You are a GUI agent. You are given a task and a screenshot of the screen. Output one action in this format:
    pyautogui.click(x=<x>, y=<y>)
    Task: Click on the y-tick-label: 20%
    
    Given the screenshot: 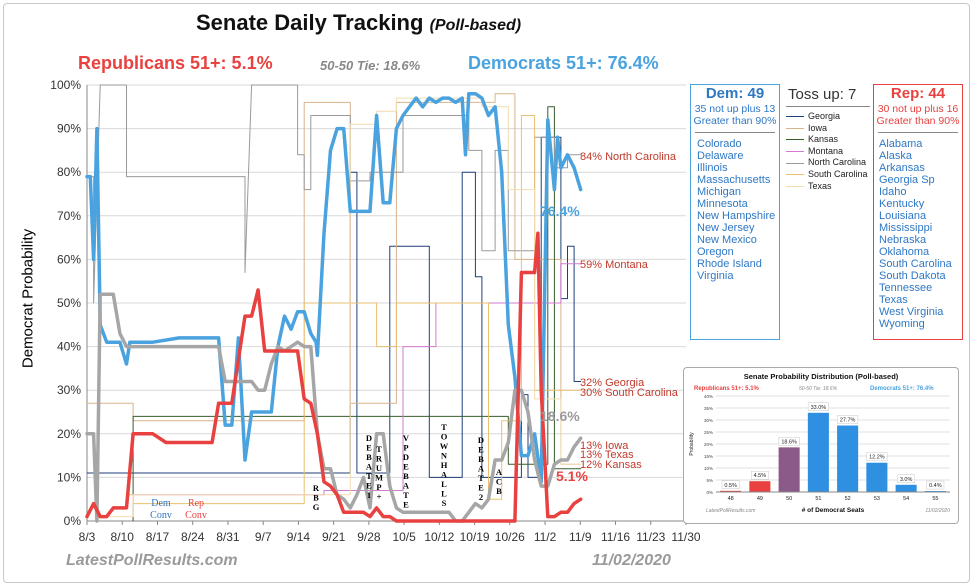 What is the action you would take?
    pyautogui.click(x=69, y=434)
    